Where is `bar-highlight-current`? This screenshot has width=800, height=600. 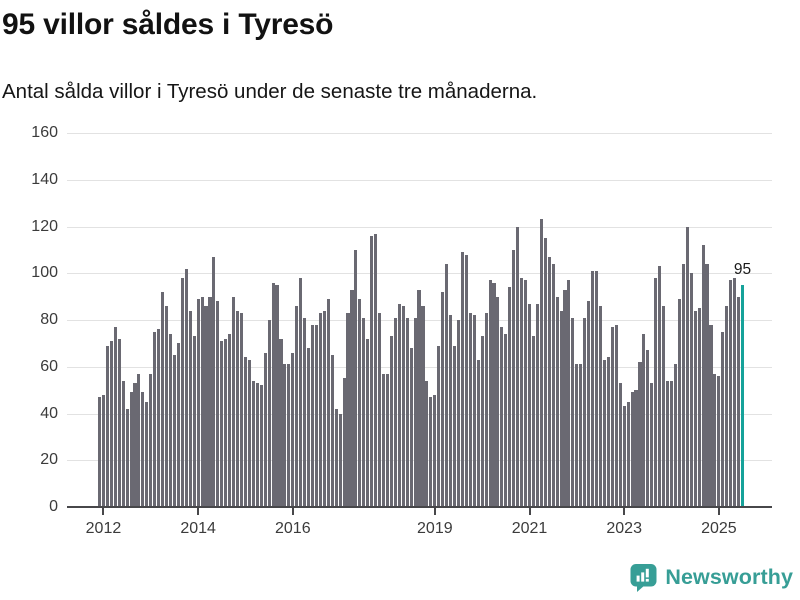
bar-highlight-current is located at coordinates (742, 395).